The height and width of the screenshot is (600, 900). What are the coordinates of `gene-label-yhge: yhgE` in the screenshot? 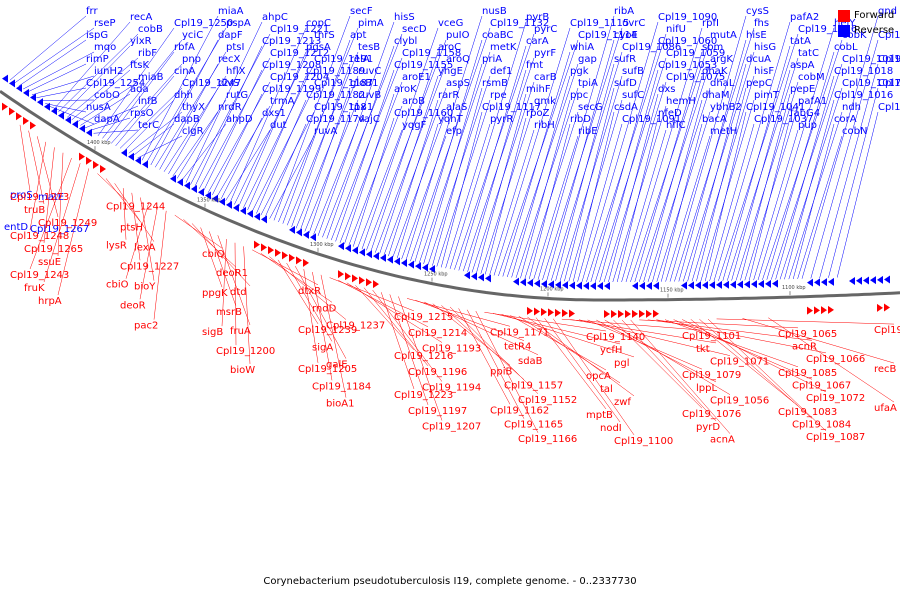 It's located at (450, 71).